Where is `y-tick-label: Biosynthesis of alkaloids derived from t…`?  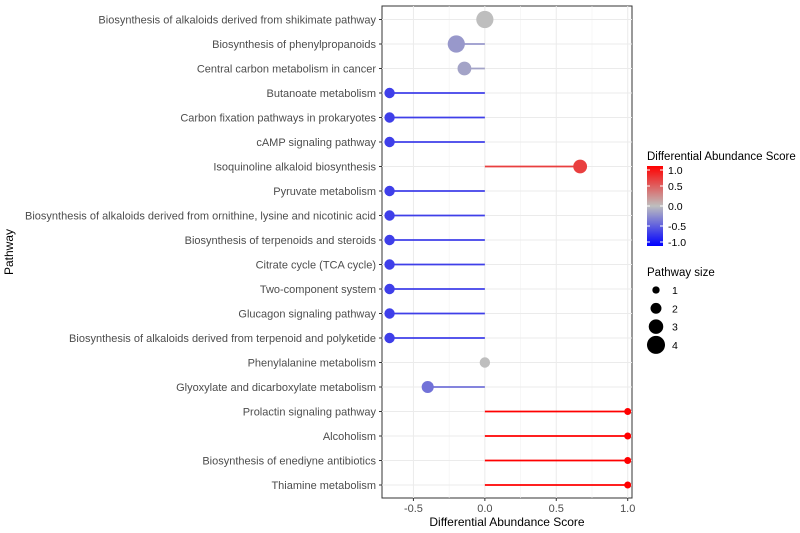
y-tick-label: Biosynthesis of alkaloids derived from t… is located at coordinates (222, 339).